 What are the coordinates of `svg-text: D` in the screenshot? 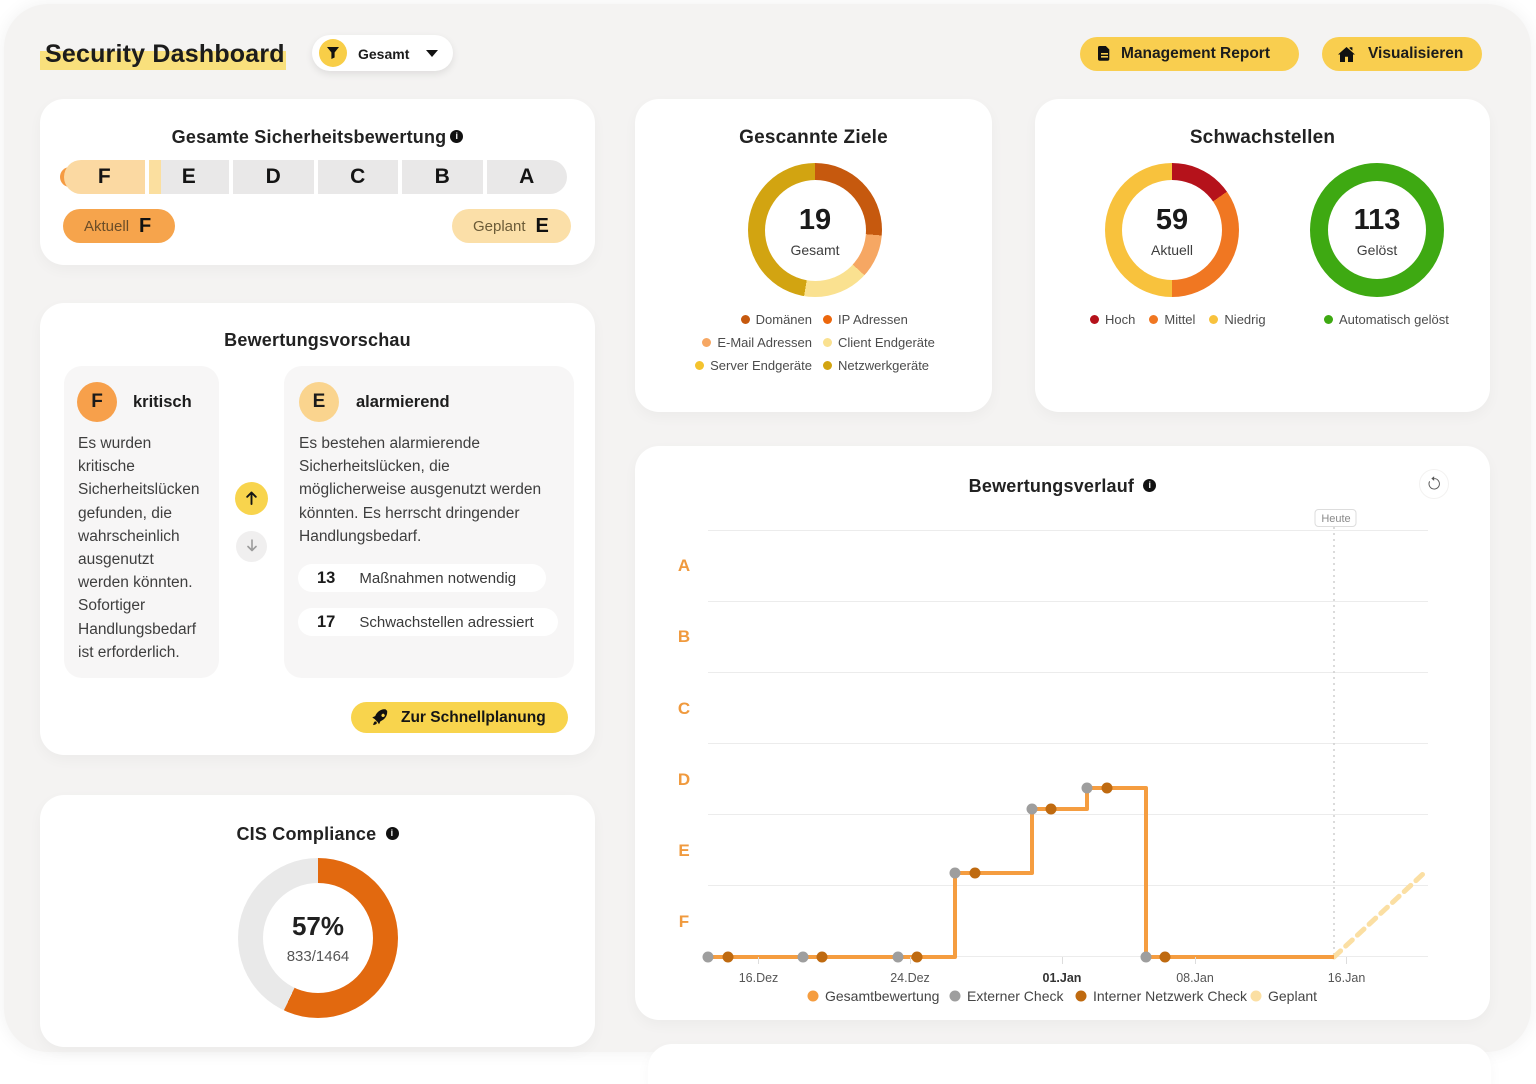 It's located at (684, 779).